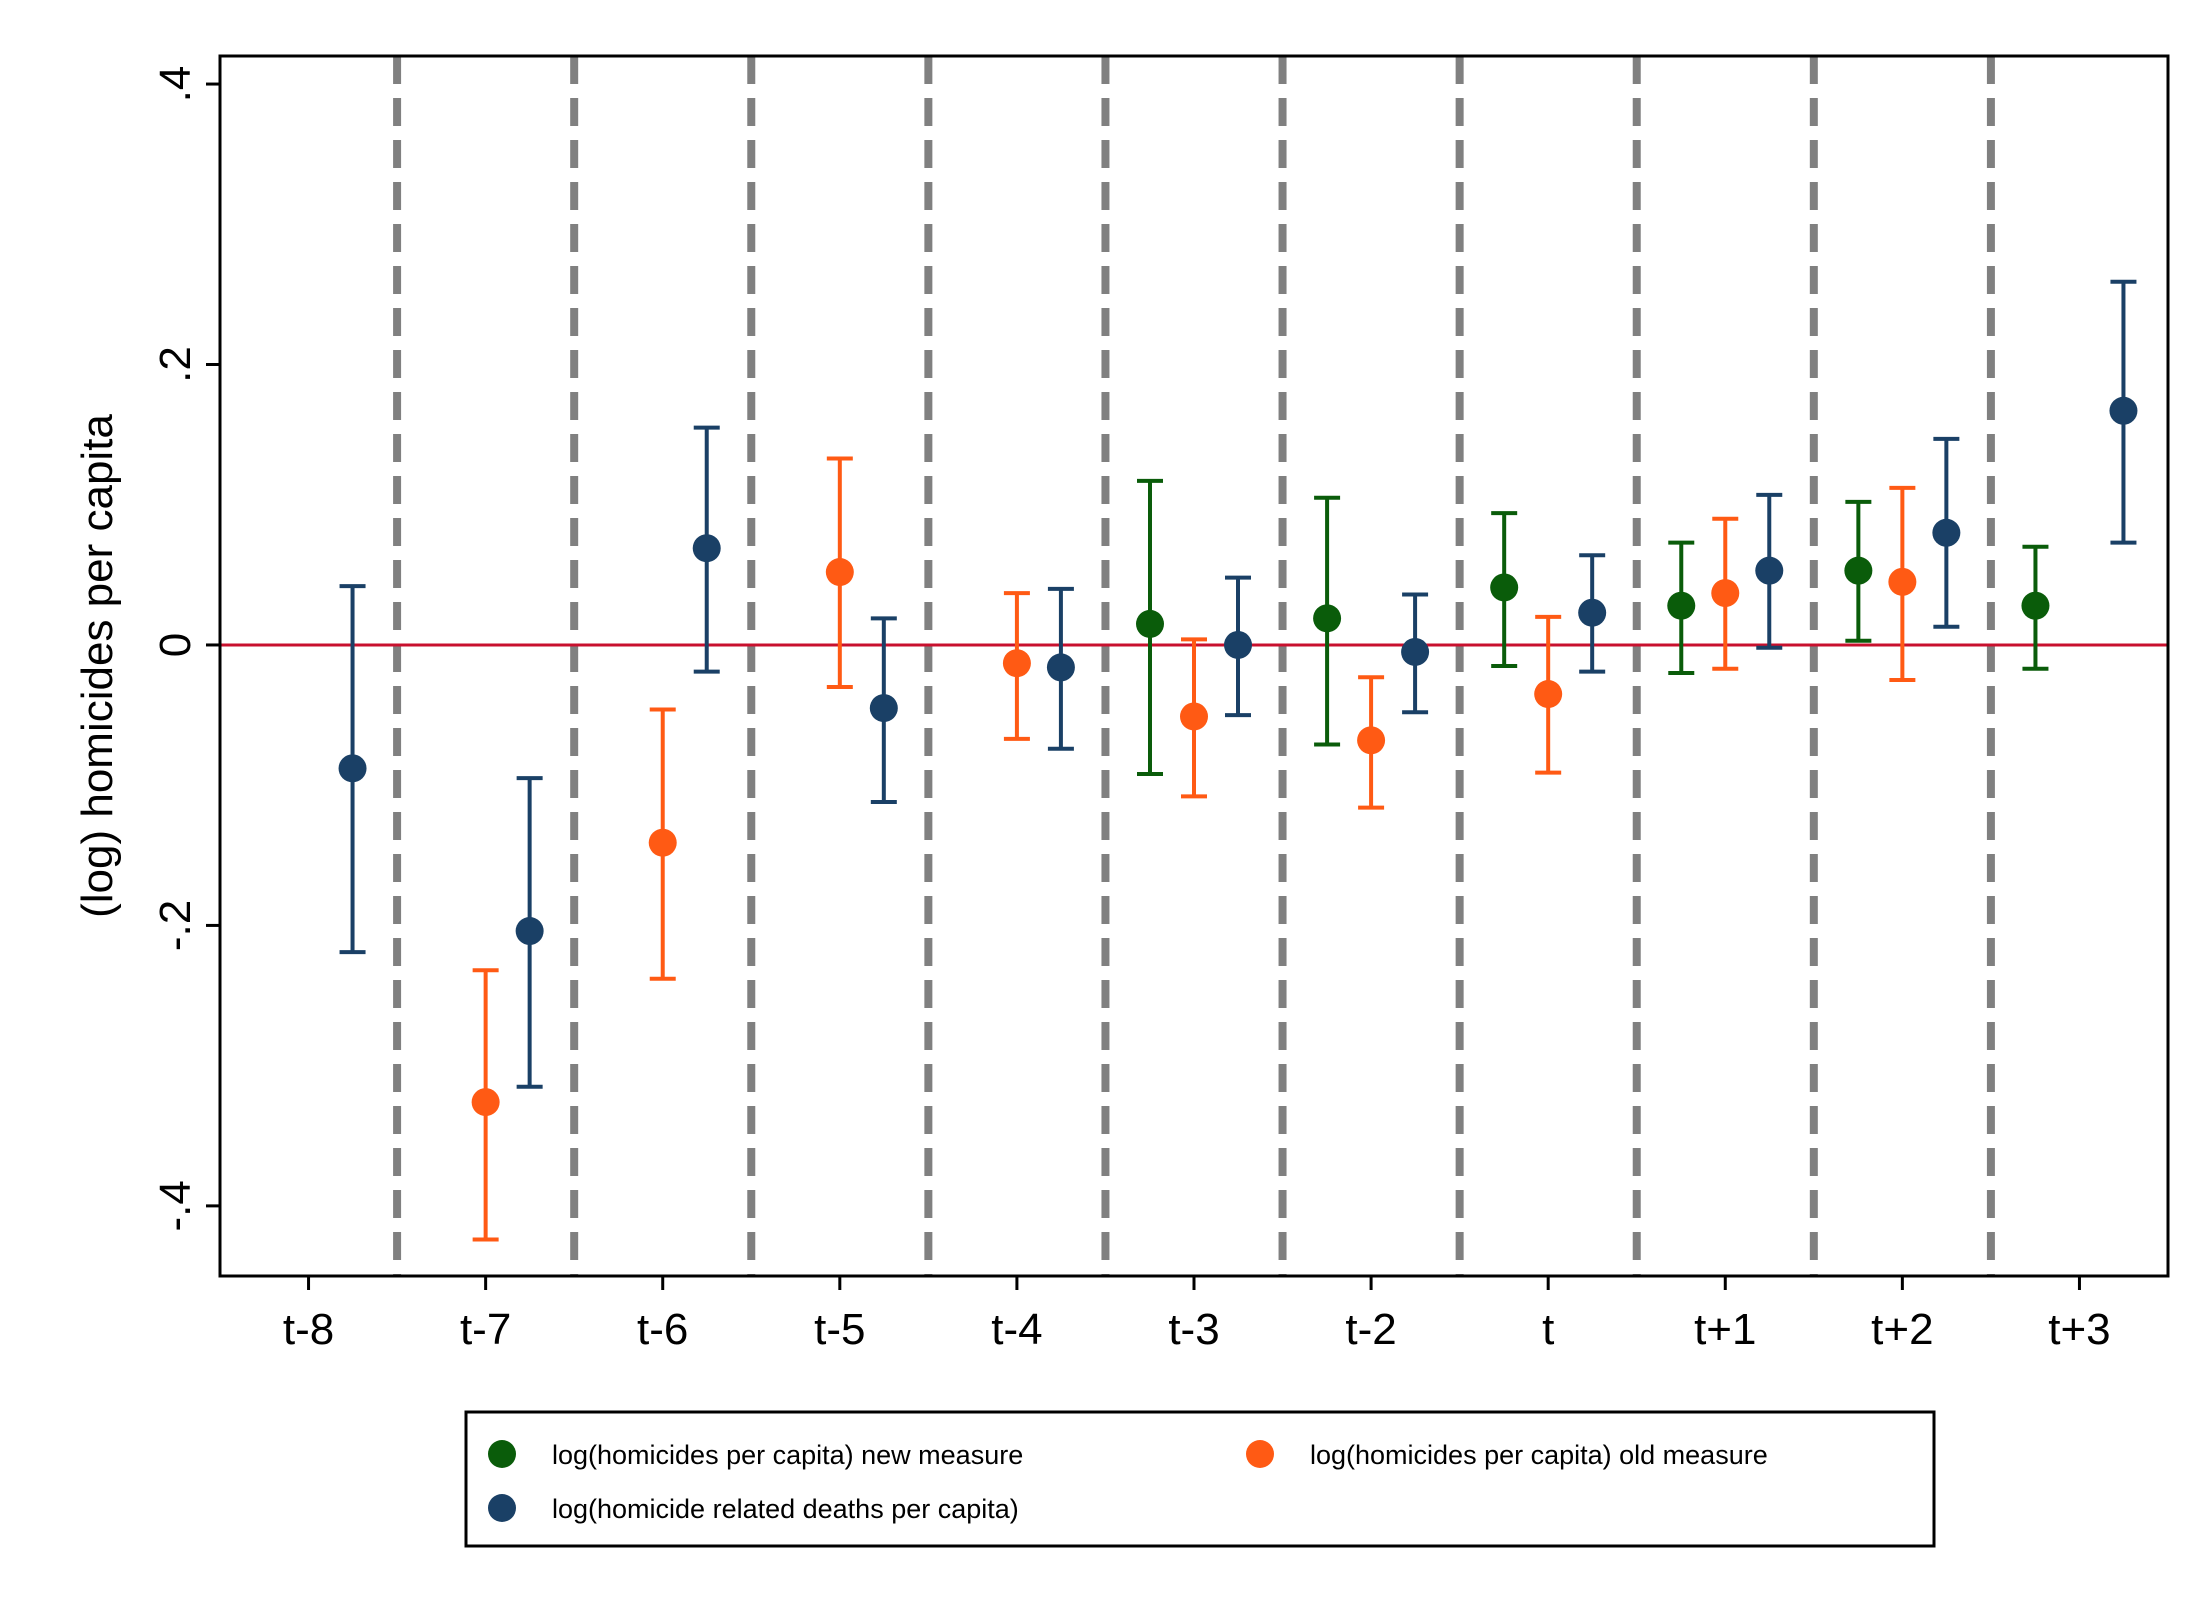 The width and height of the screenshot is (2211, 1608). What do you see at coordinates (175, 84) in the screenshot?
I see `y-tick-label: .4` at bounding box center [175, 84].